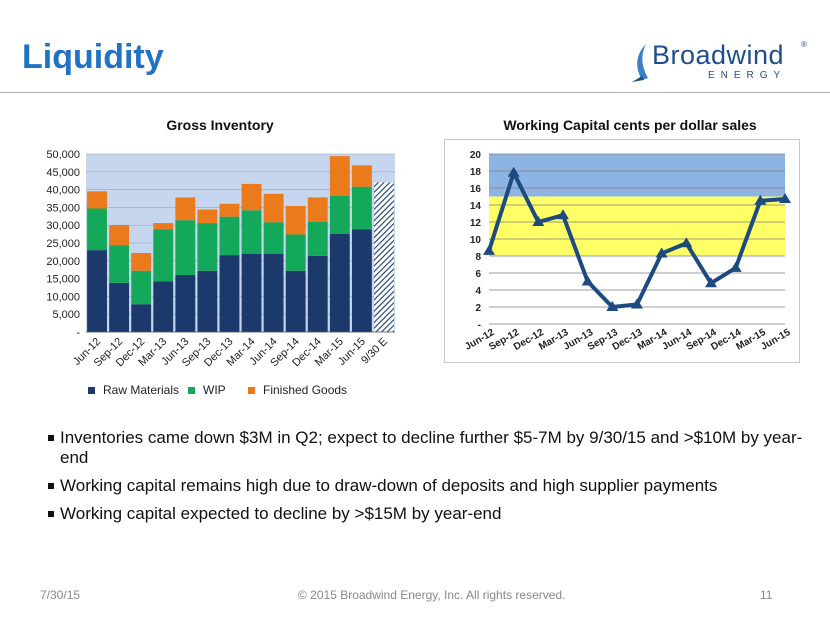  Describe the element at coordinates (479, 325) in the screenshot. I see `wc-y-tick-label: -` at that location.